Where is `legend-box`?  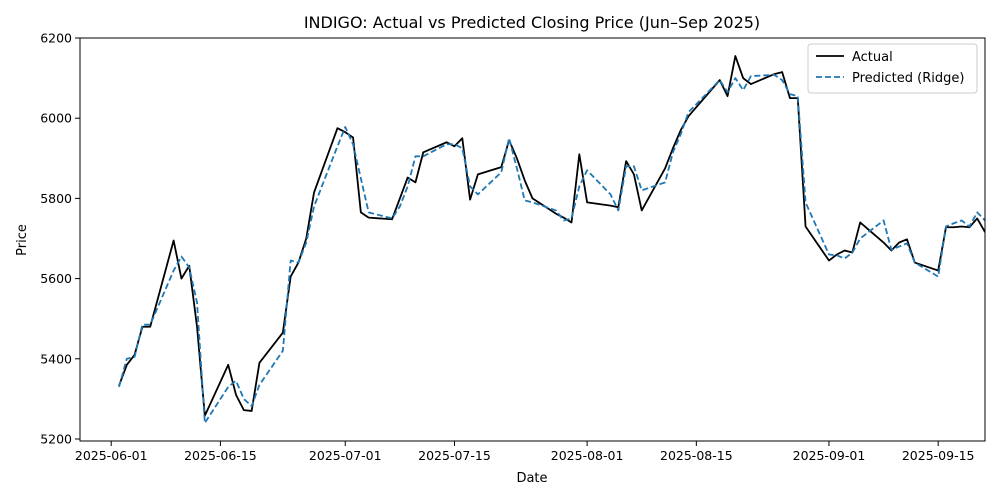
legend-box is located at coordinates (892, 68).